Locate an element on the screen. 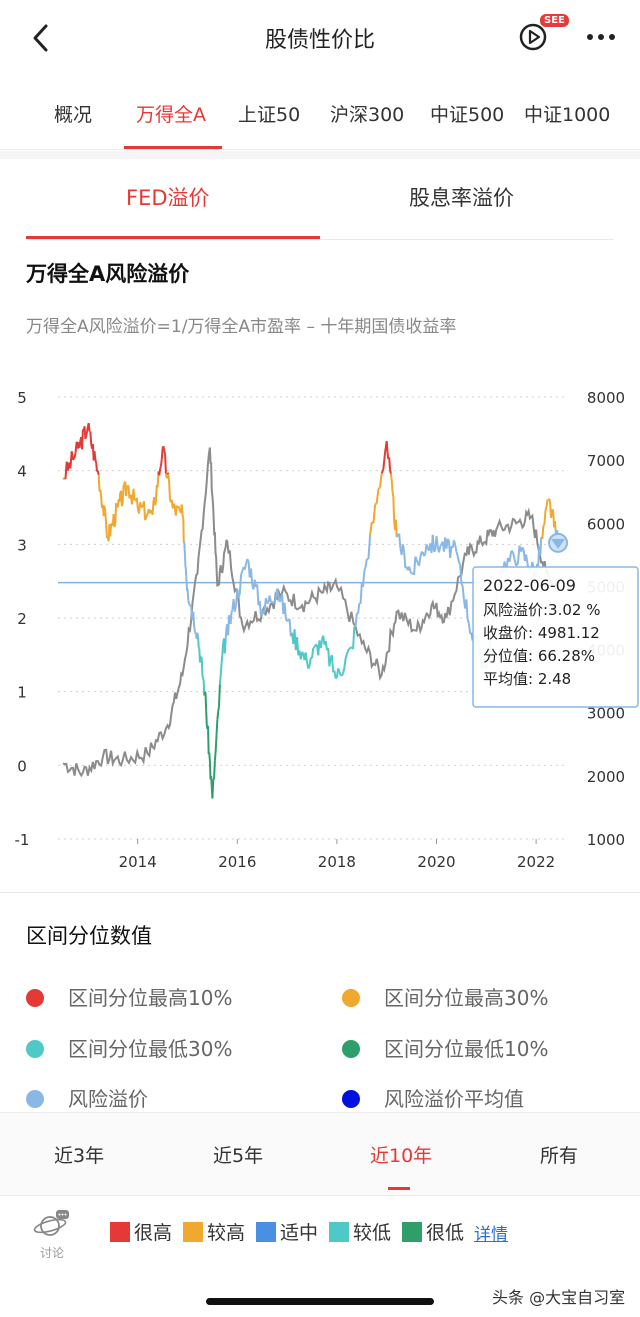  tab-csi300: 沪深300 is located at coordinates (367, 115).